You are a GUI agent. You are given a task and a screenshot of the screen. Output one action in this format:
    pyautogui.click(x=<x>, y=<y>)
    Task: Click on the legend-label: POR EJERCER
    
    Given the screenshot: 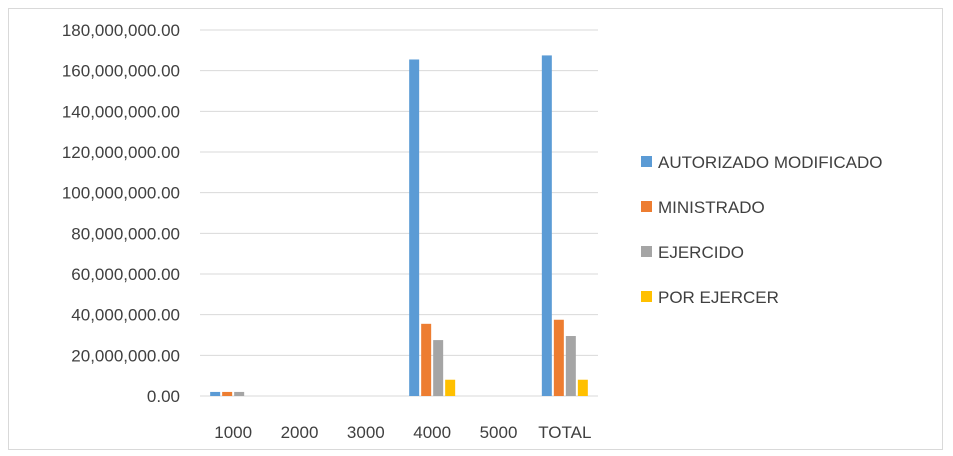 What is the action you would take?
    pyautogui.click(x=718, y=297)
    